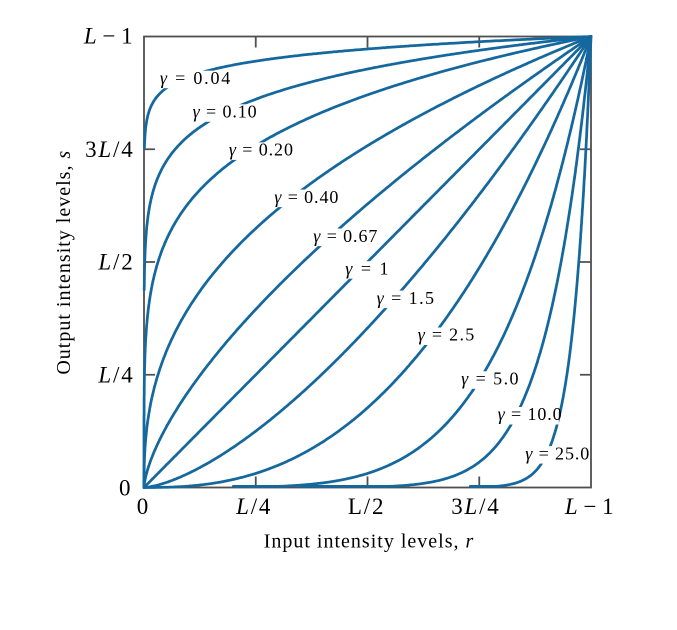  What do you see at coordinates (406, 298) in the screenshot?
I see `svg-text: γ = 1.5` at bounding box center [406, 298].